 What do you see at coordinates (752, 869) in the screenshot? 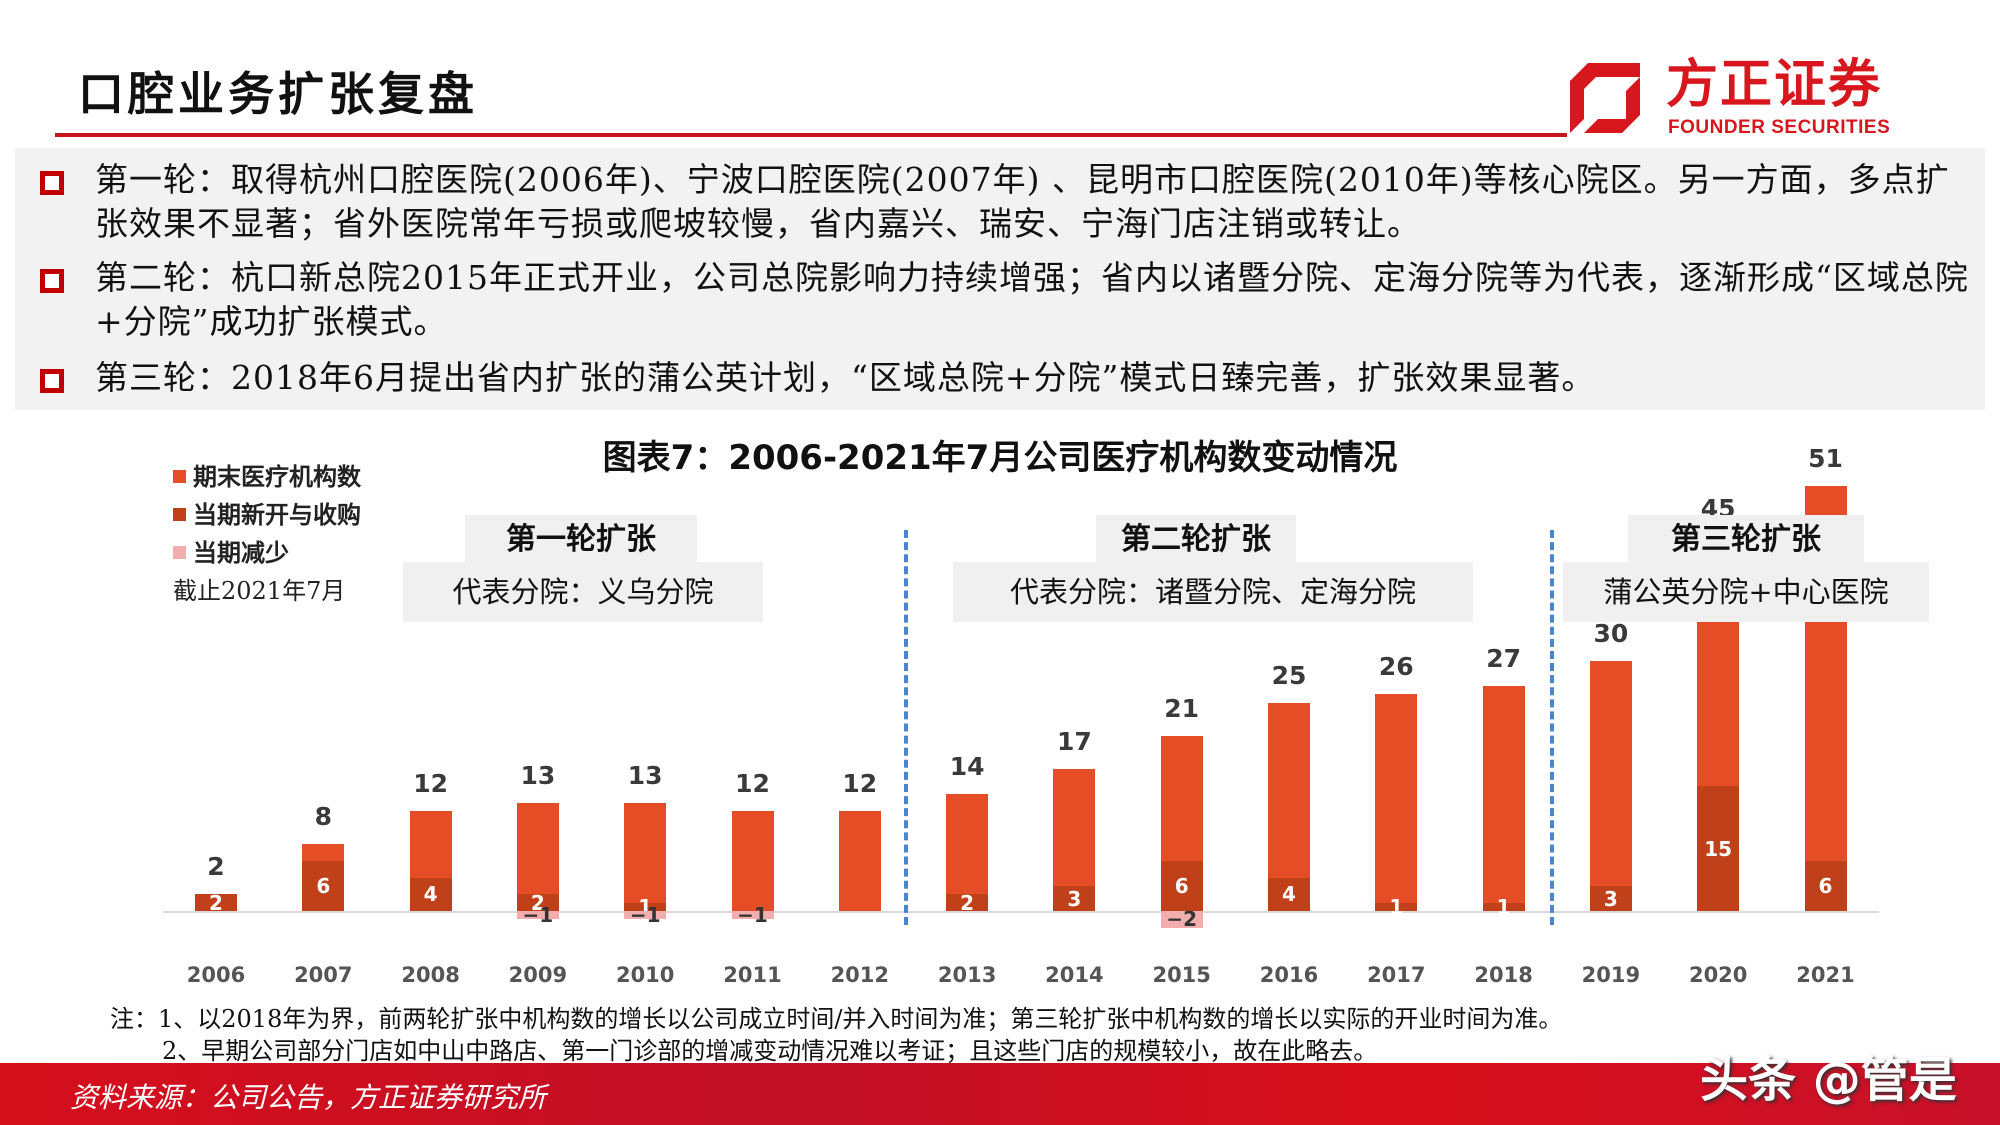
I see `bar-2011: −1` at bounding box center [752, 869].